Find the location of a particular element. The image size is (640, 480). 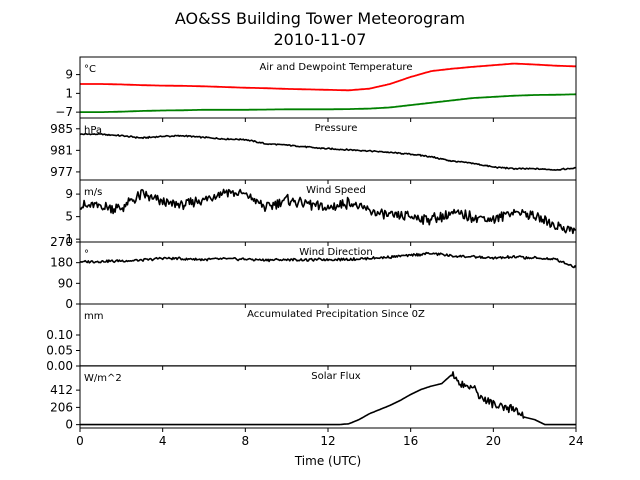

panel-wind-speed: 1 5 9 Wind Speed m/s is located at coordinates (321, 212).